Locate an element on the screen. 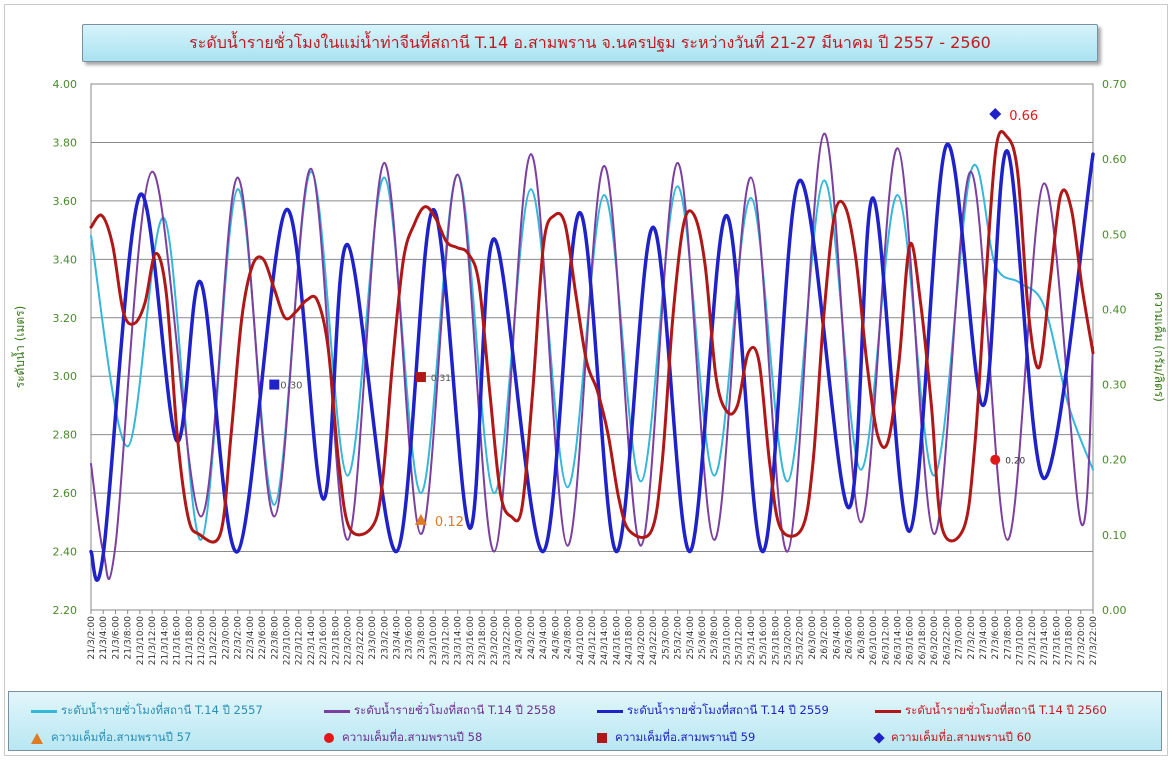 This screenshot has height=762, width=1174. legend-marker-diamond is located at coordinates (879, 738).